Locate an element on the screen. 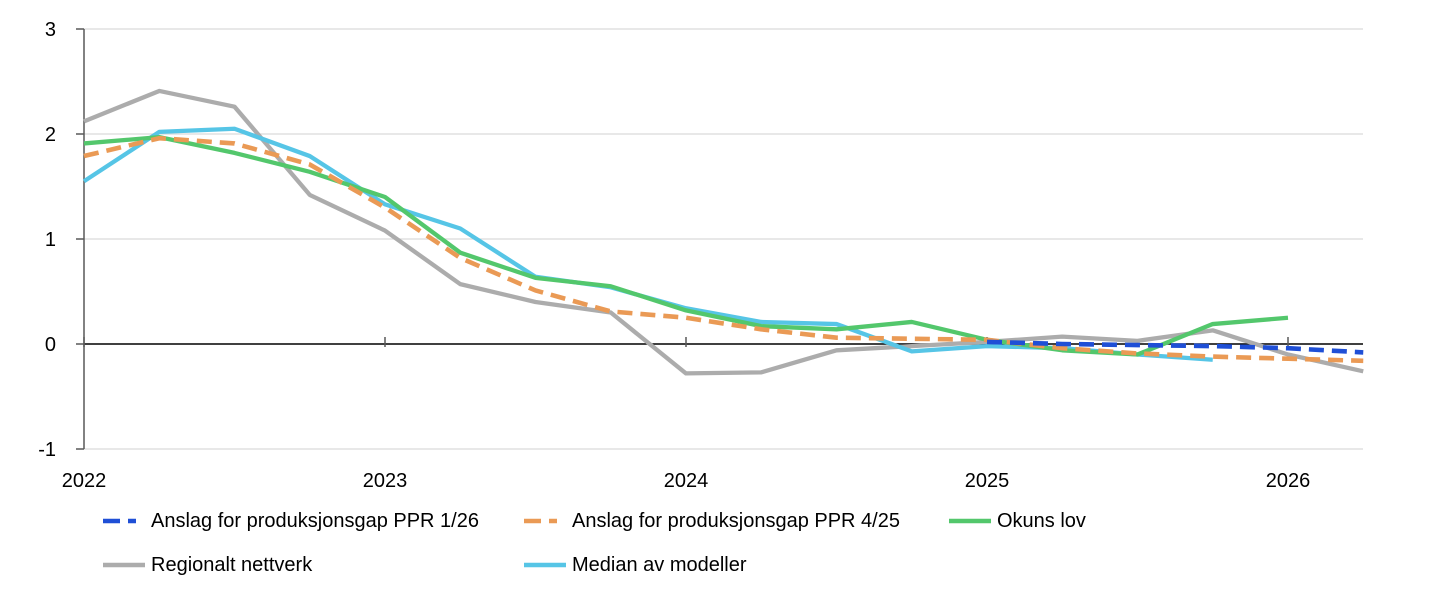 This screenshot has width=1445, height=598. legend-item-2: Okuns lov is located at coordinates (1017, 521).